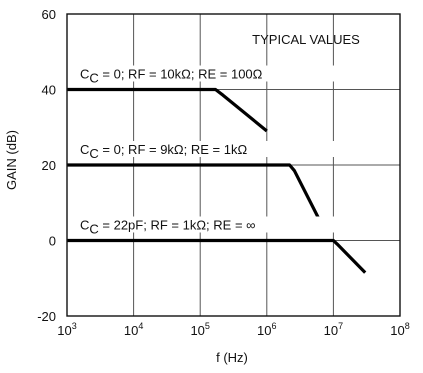 The width and height of the screenshot is (423, 373). What do you see at coordinates (49, 14) in the screenshot?
I see `y-tick-label: 60` at bounding box center [49, 14].